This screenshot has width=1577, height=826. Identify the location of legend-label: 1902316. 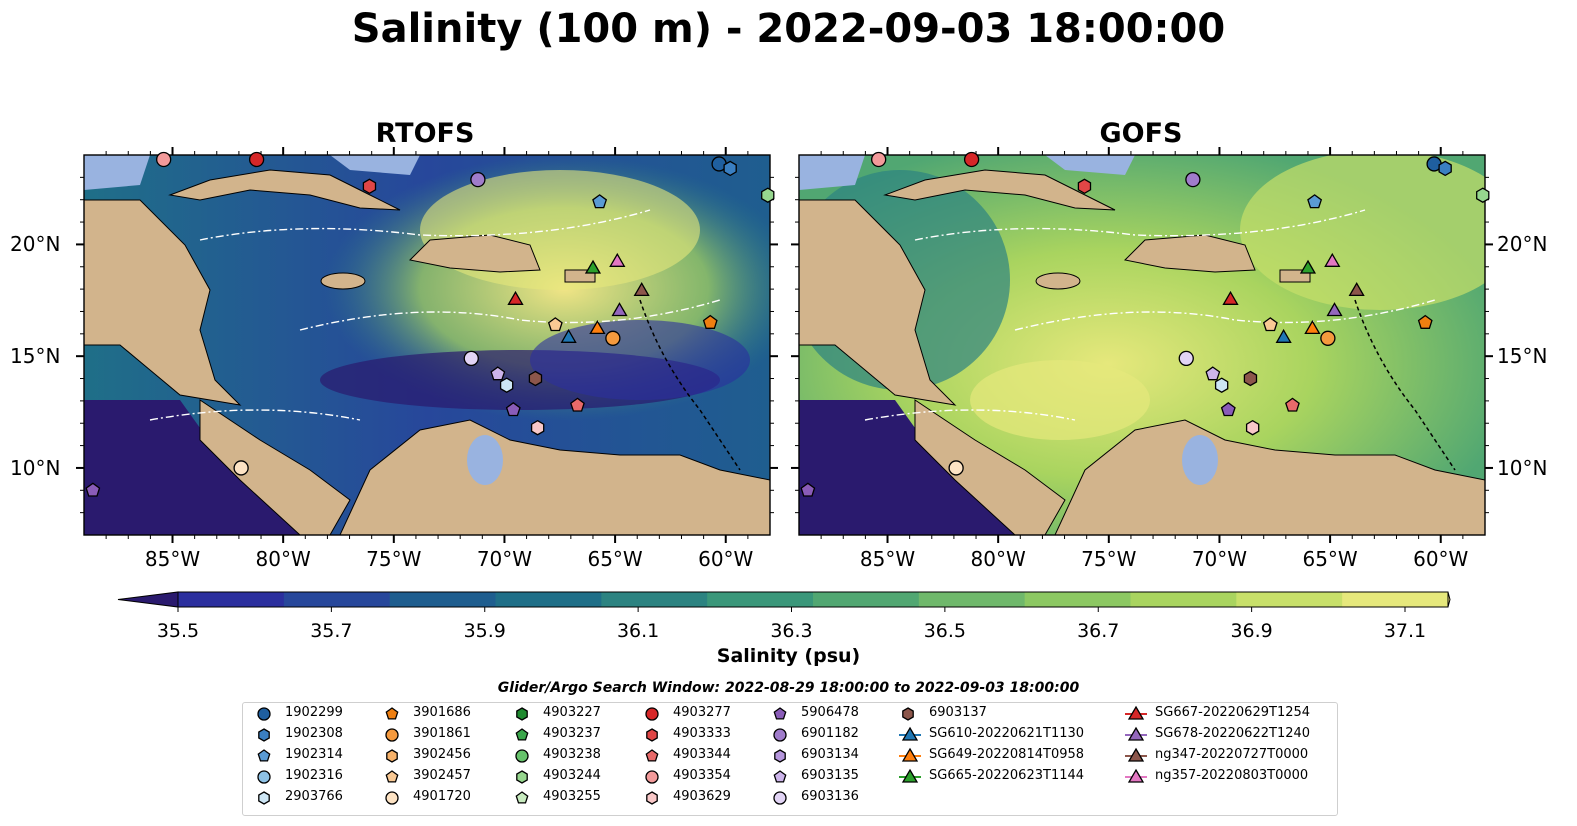
(314, 775).